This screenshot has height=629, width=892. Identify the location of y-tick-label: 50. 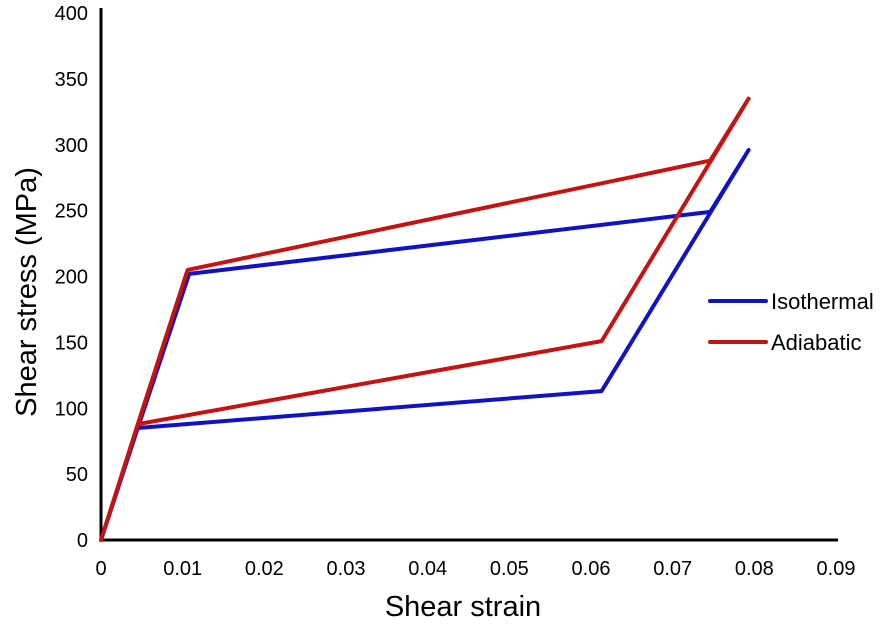
(77, 475).